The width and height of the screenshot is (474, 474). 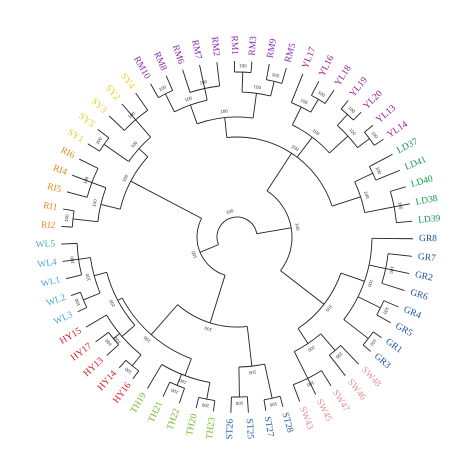 I want to click on leaf-label: RM6, so click(x=178, y=55).